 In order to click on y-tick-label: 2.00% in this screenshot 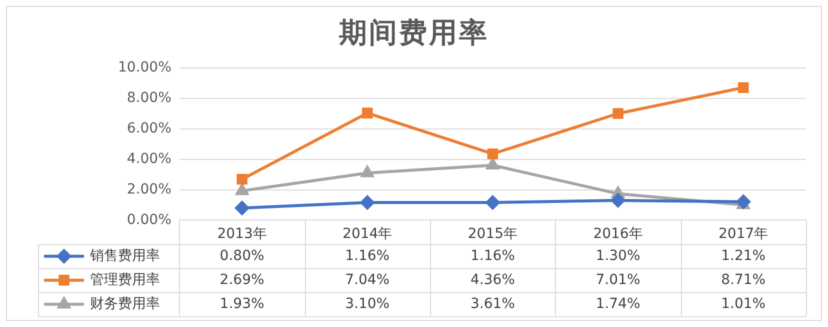, I will do `click(149, 189)`.